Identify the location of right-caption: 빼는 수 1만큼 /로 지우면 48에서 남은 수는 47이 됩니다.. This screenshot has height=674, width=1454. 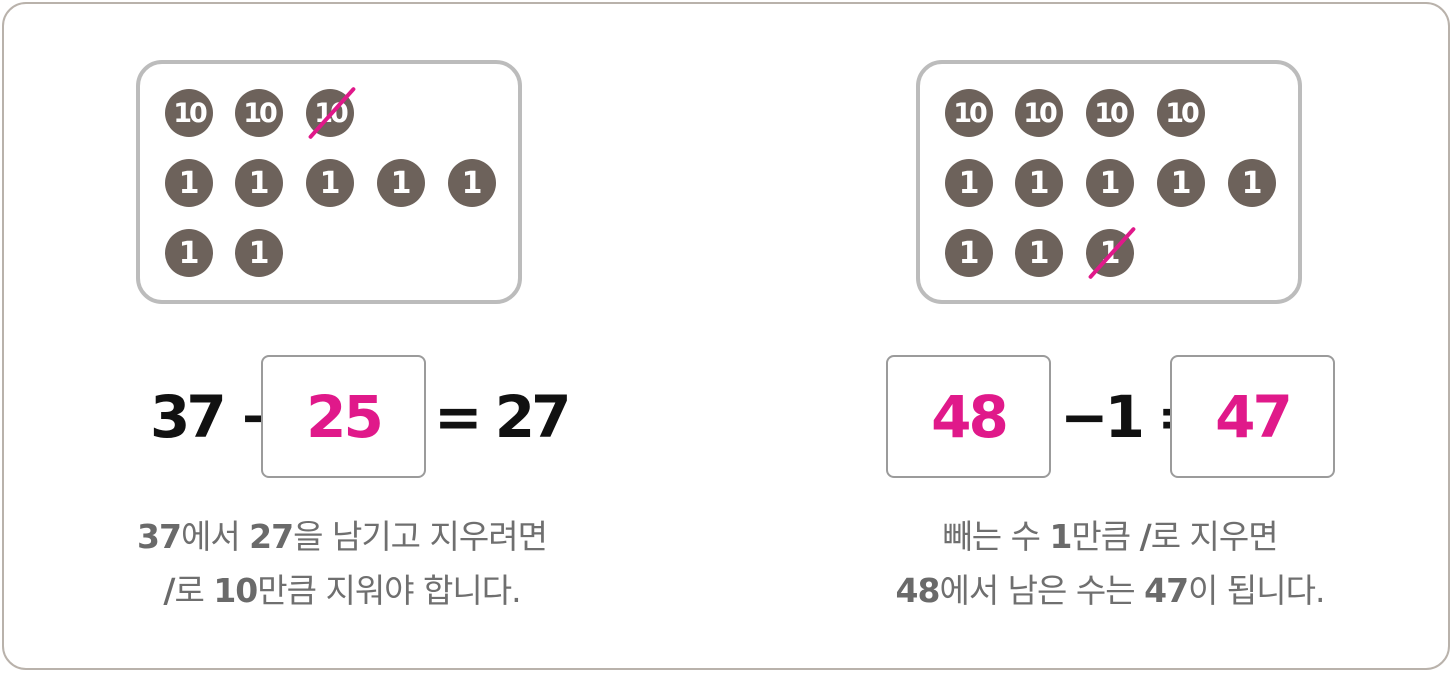
(1110, 564).